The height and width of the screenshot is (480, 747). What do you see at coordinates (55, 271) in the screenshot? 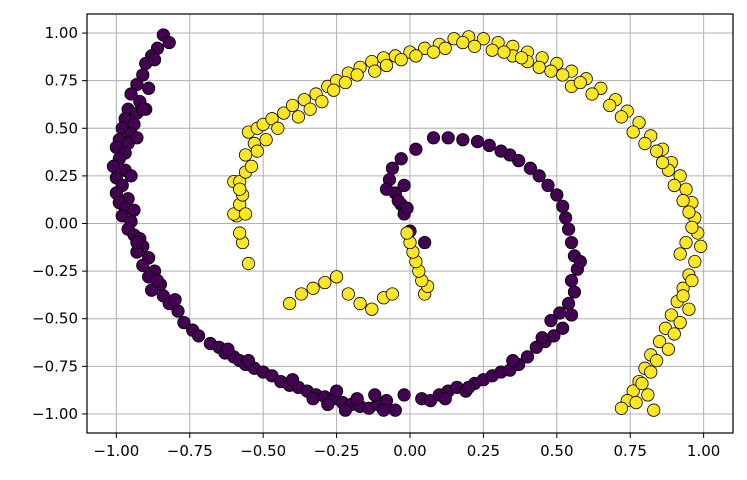
I see `y-tick-label: −0.25` at bounding box center [55, 271].